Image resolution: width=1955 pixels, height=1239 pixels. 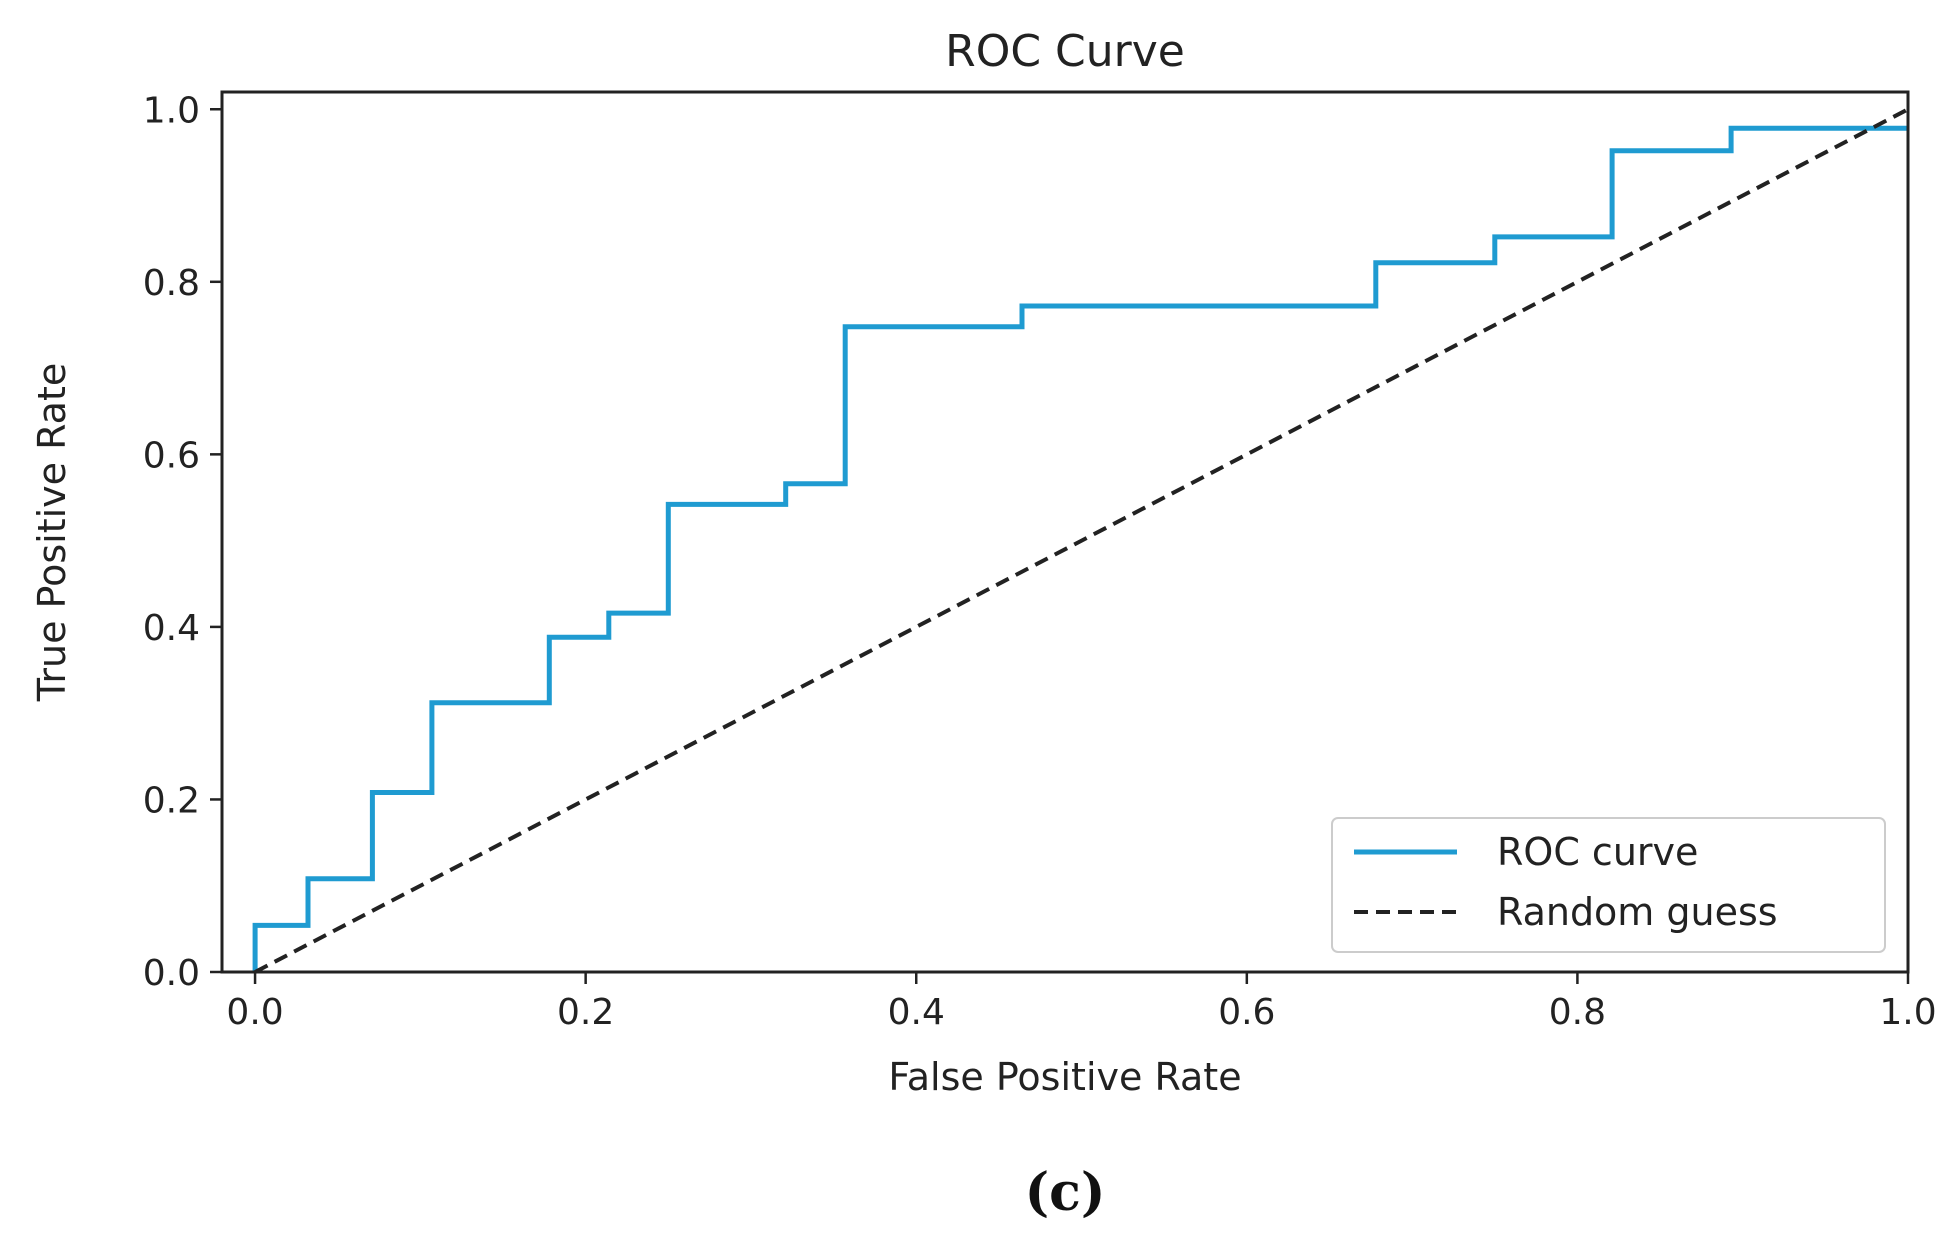 What do you see at coordinates (171, 455) in the screenshot?
I see `y-tick-label: 0.6` at bounding box center [171, 455].